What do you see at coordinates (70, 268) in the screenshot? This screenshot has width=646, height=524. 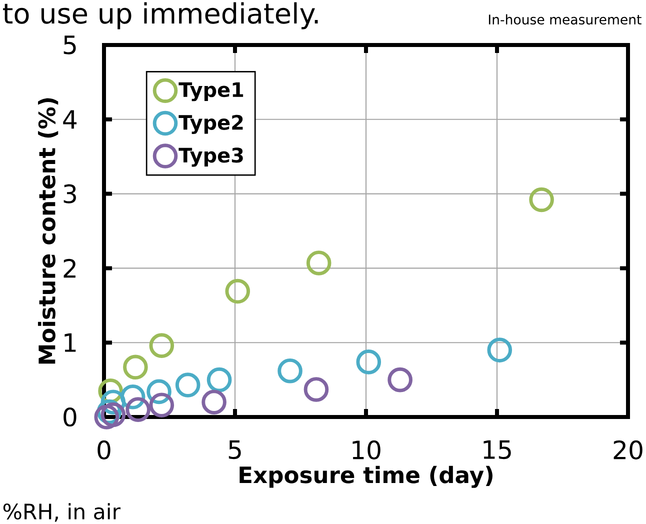 I see `y-tick-label: 2` at bounding box center [70, 268].